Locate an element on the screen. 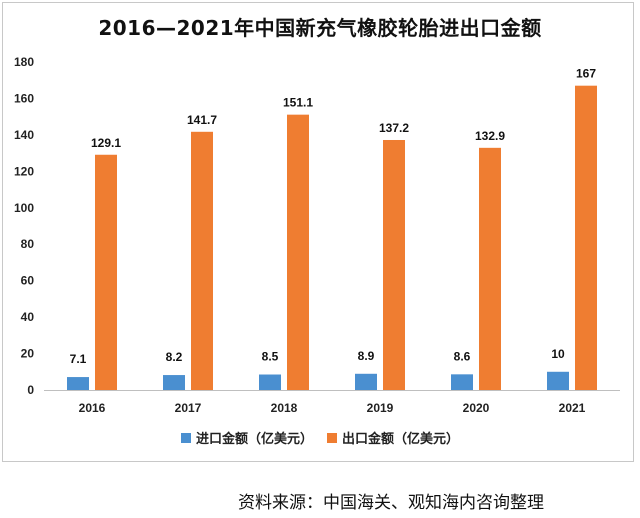  legend: 进口金额（亿美元） 出口金额（亿美元） is located at coordinates (320, 437).